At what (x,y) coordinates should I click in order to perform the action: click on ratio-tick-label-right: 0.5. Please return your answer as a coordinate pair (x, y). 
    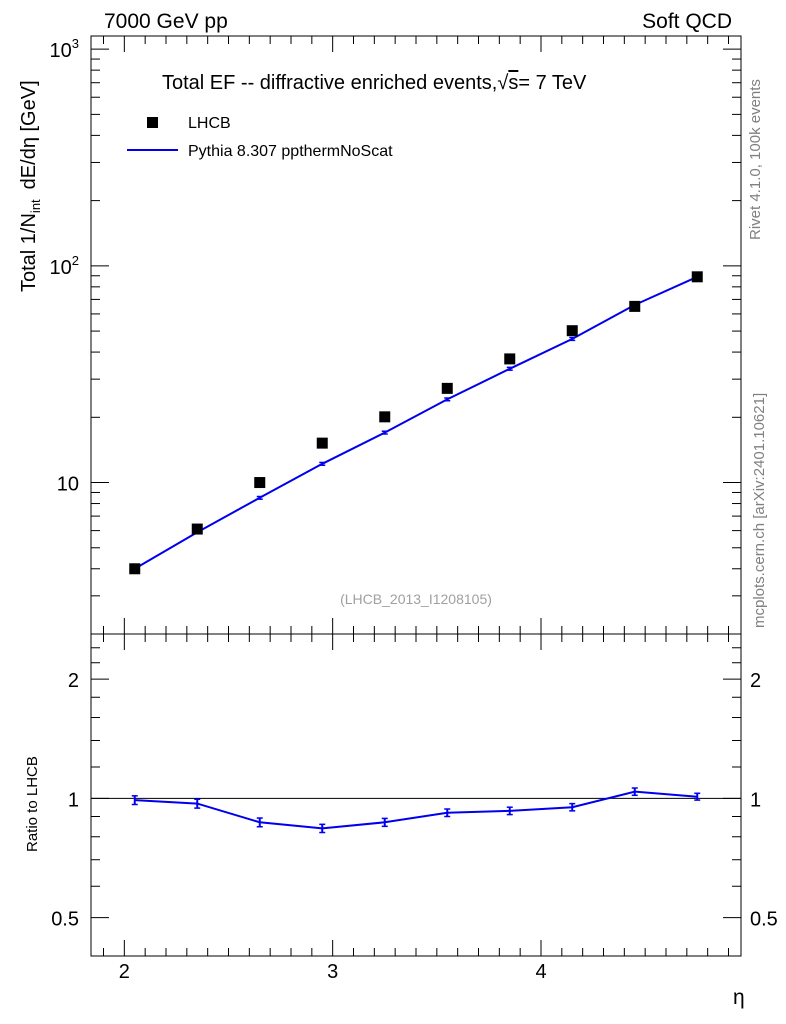
    Looking at the image, I should click on (764, 920).